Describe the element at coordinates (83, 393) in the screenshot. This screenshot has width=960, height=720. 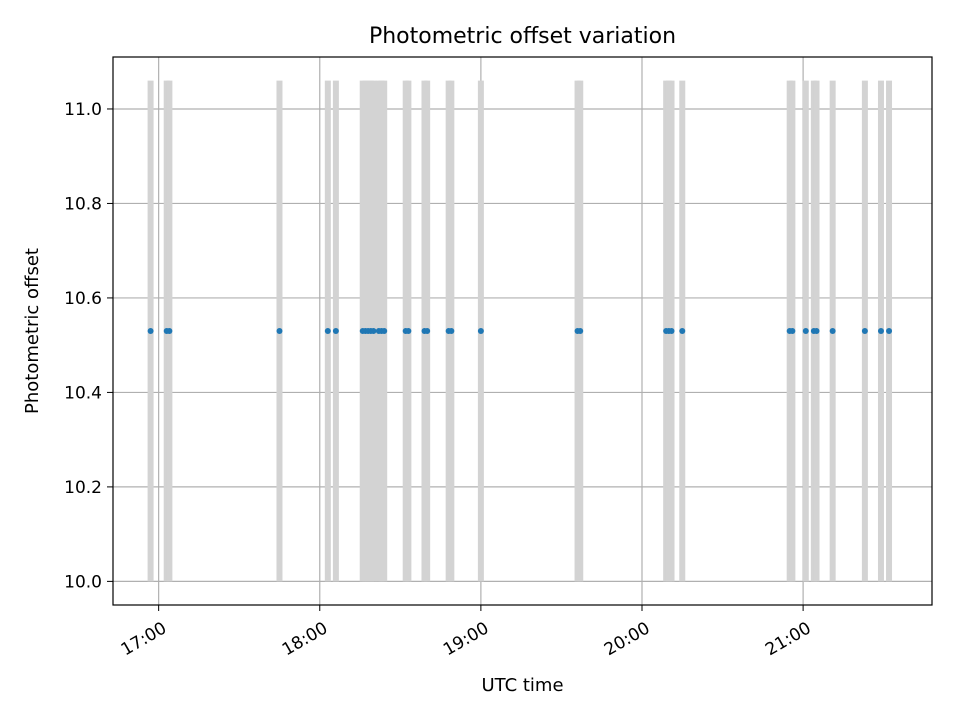
I see `y-tick-label: 10.4` at that location.